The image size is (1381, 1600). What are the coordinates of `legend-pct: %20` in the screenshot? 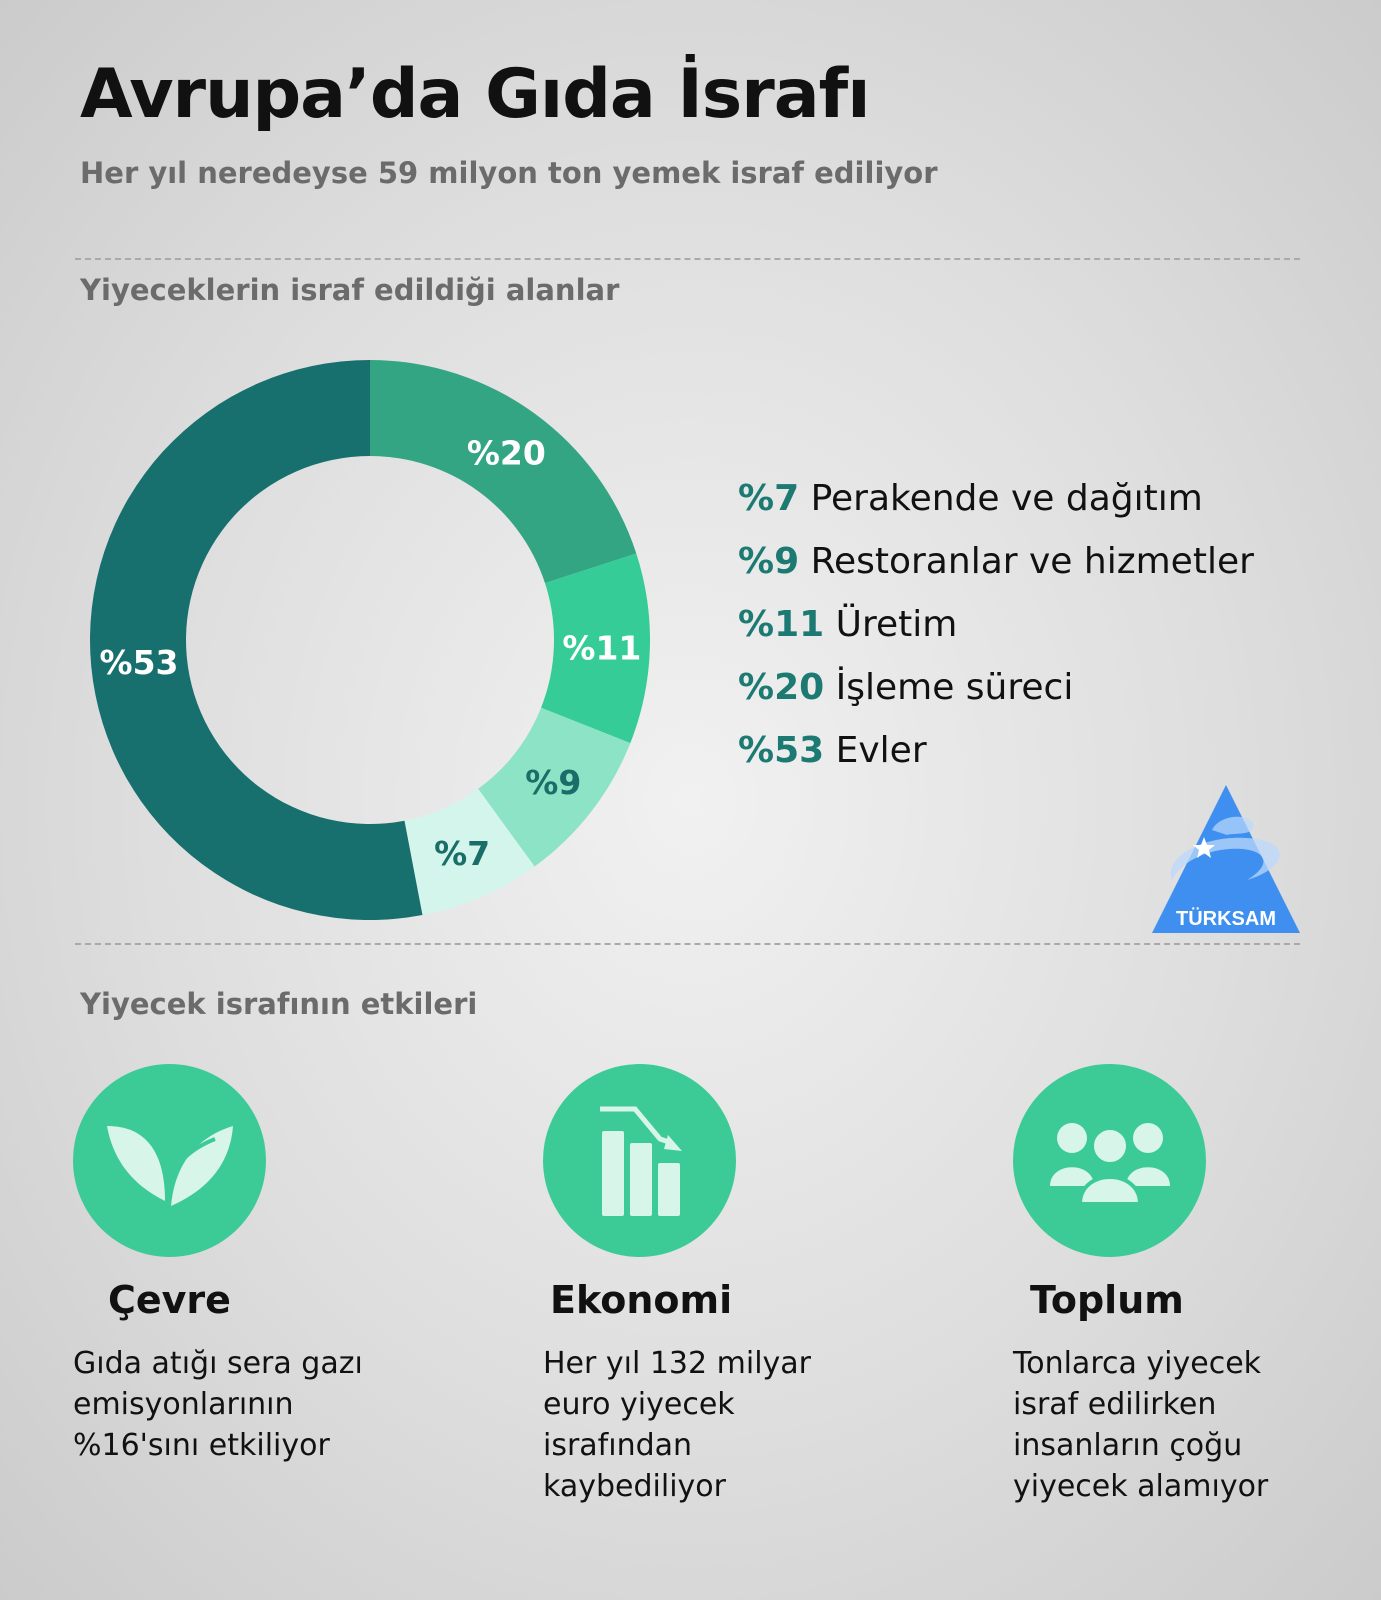 It's located at (781, 687).